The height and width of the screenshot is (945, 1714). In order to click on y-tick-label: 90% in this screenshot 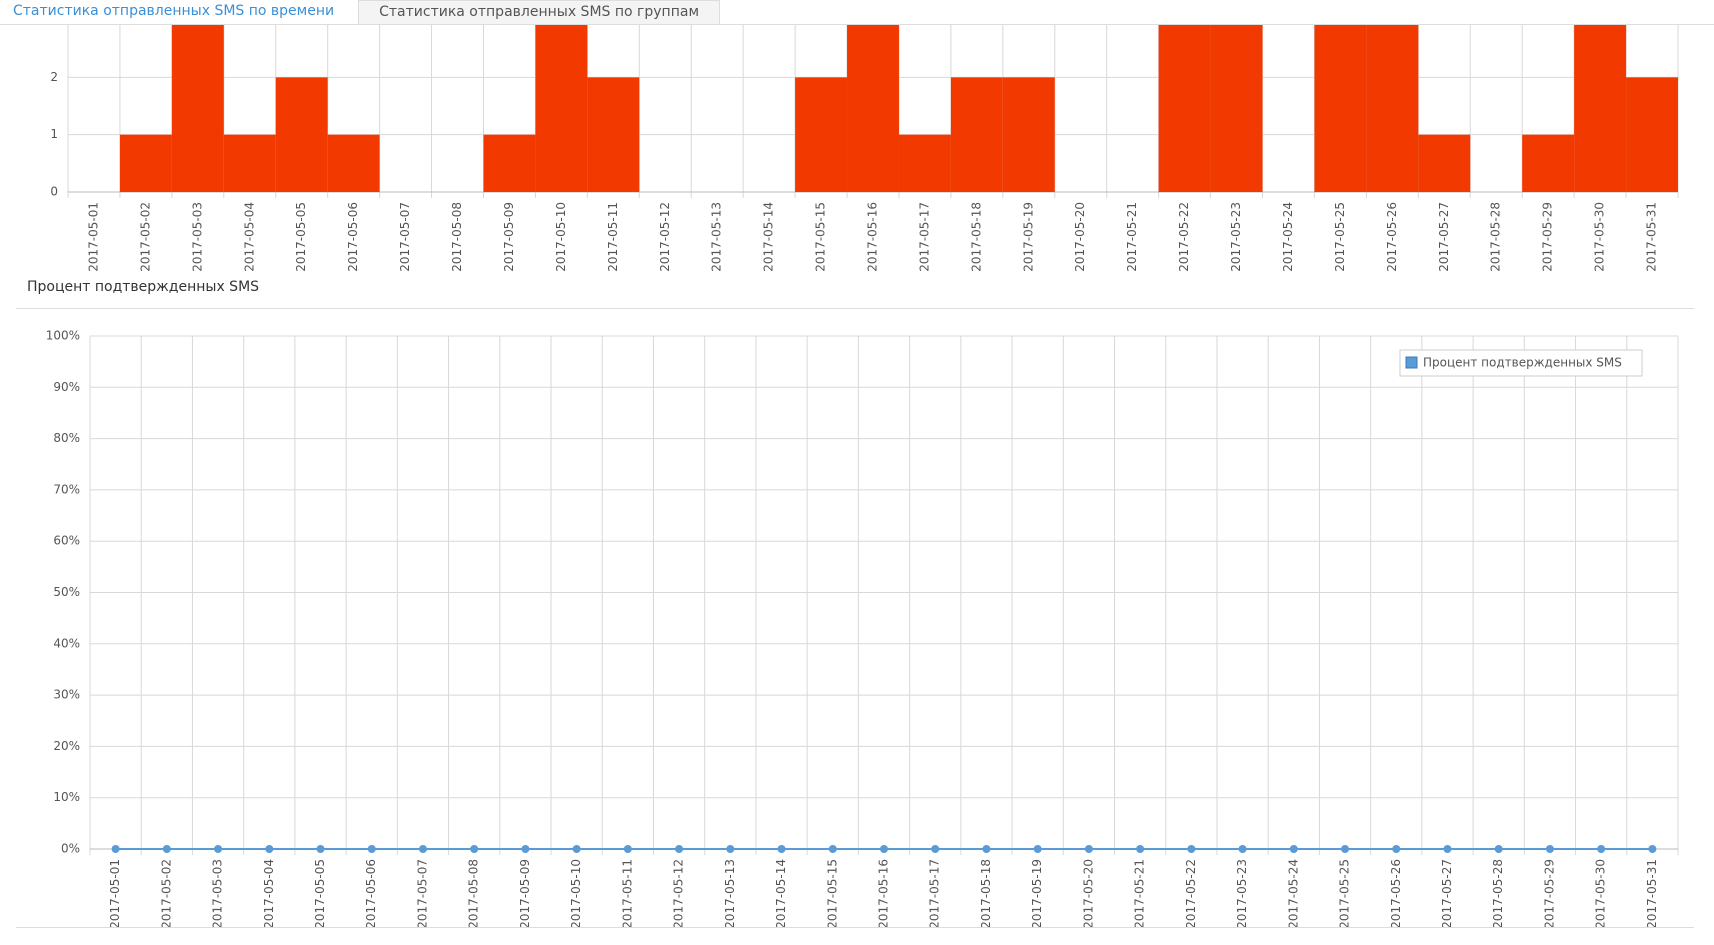, I will do `click(66, 387)`.